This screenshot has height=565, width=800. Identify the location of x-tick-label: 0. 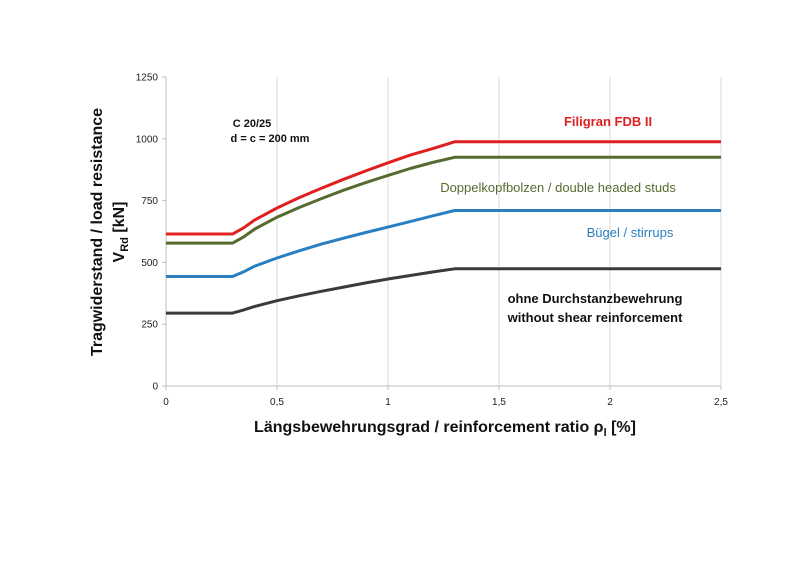
(166, 402).